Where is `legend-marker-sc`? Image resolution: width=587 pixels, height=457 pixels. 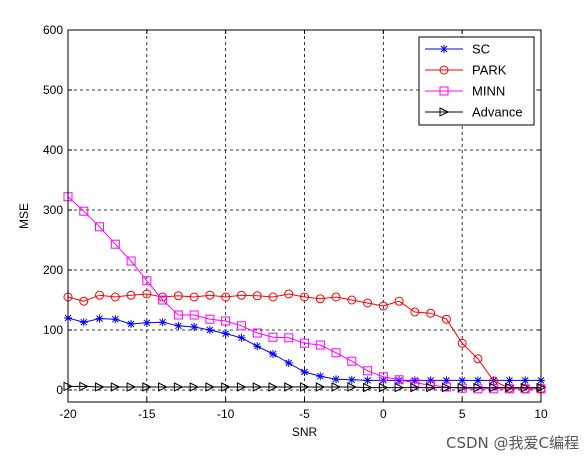
legend-marker-sc is located at coordinates (444, 49).